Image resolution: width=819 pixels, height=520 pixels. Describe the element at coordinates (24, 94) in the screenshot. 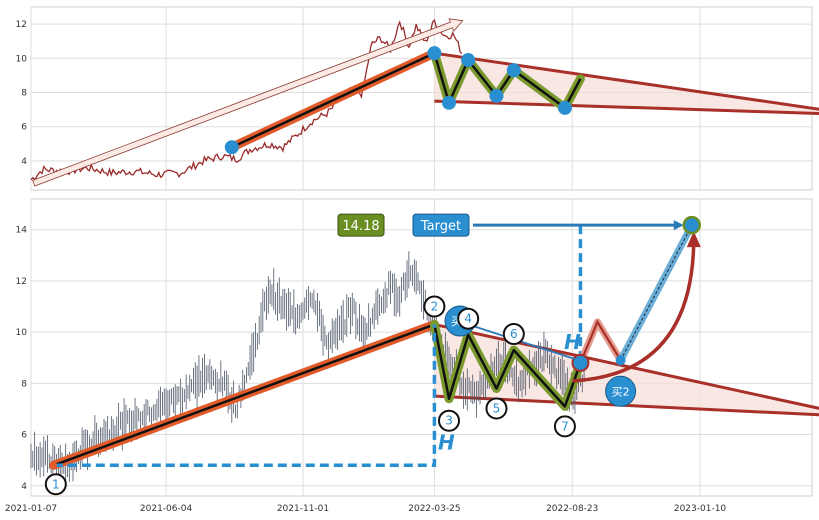

I see `top-y-tick-label: 8` at that location.